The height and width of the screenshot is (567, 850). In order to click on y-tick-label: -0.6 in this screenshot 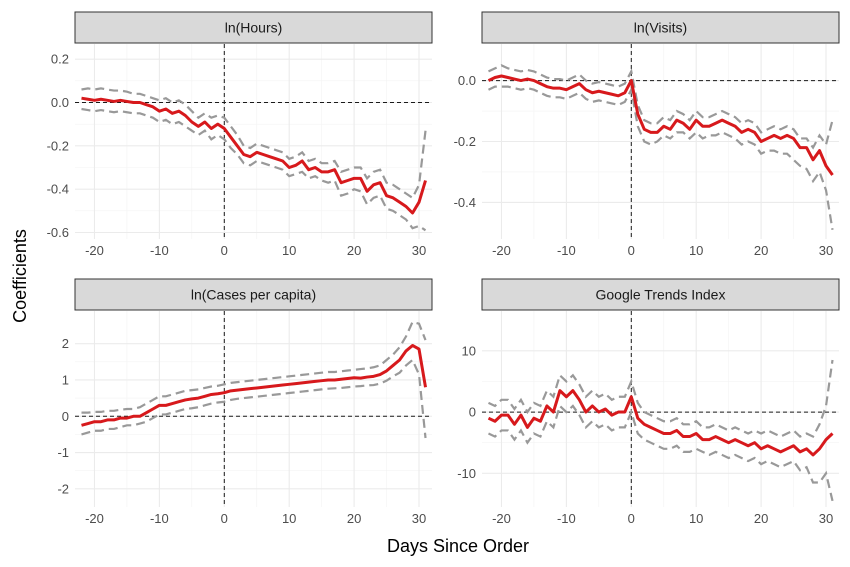, I will do `click(58, 232)`.